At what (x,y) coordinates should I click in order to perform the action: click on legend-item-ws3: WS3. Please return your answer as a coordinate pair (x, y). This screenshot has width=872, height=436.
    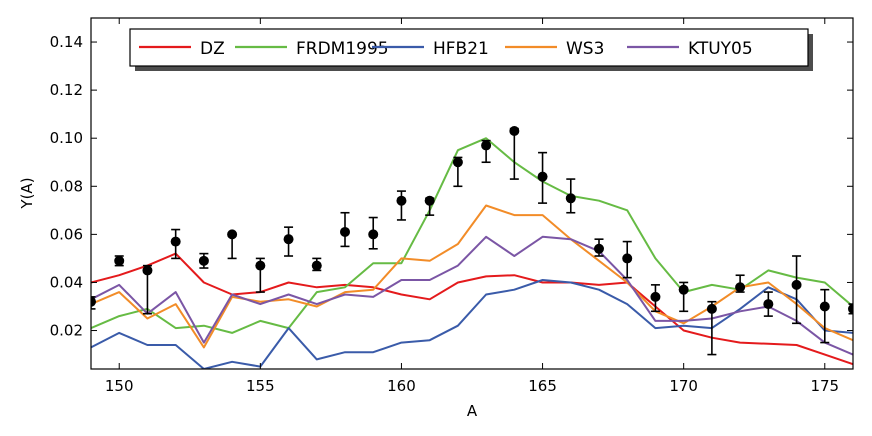
    Looking at the image, I should click on (554, 49).